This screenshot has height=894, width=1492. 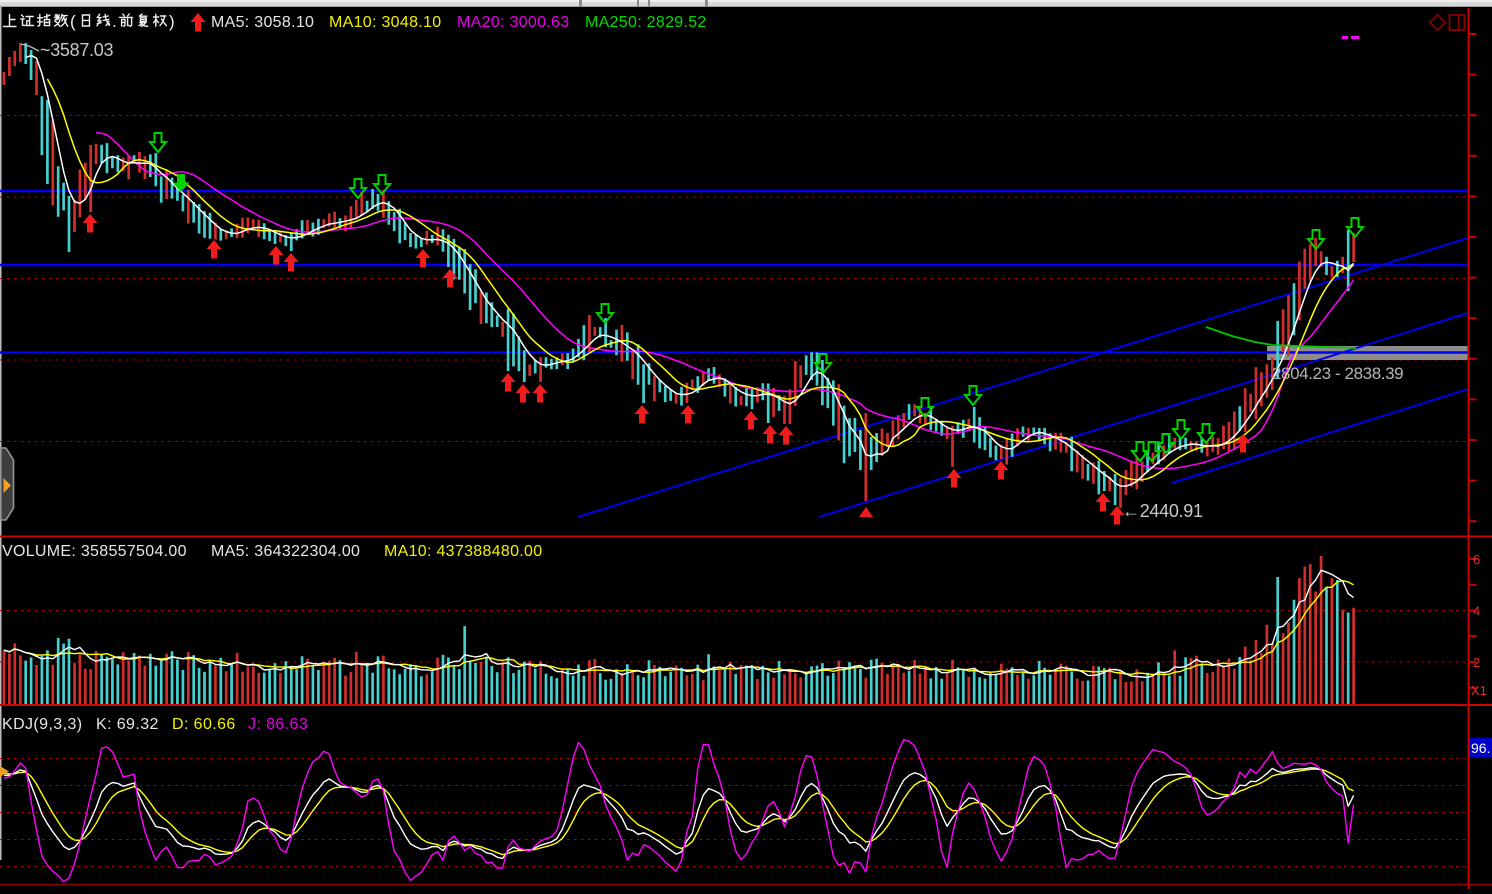 I want to click on svg-text: X1, so click(x=1479, y=690).